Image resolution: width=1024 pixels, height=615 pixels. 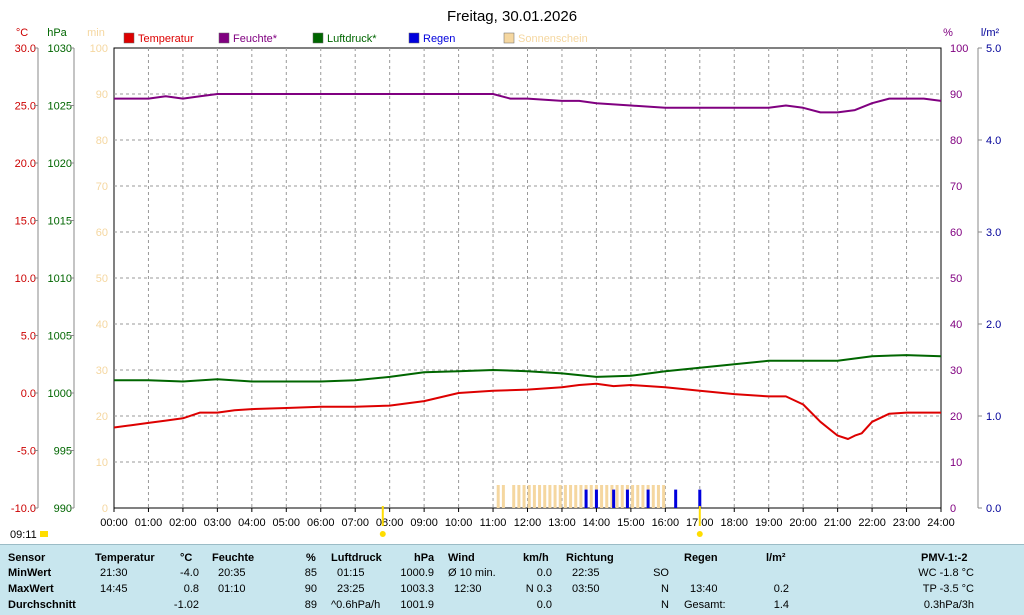 I want to click on stats-header-regen: Regen, so click(x=701, y=558).